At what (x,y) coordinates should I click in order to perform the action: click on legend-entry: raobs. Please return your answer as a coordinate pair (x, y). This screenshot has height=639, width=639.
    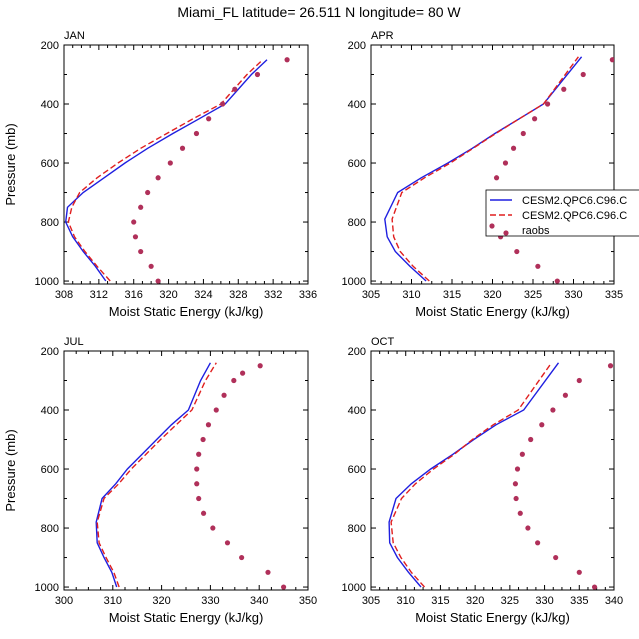
    Looking at the image, I should click on (536, 231).